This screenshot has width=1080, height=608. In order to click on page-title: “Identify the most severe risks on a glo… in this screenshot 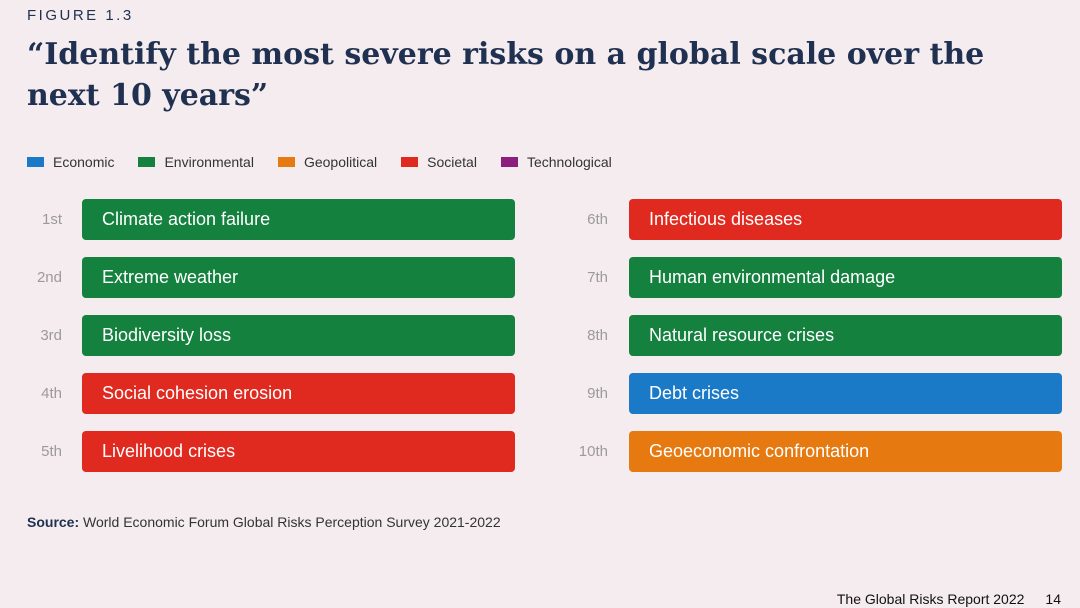, I will do `click(506, 75)`.